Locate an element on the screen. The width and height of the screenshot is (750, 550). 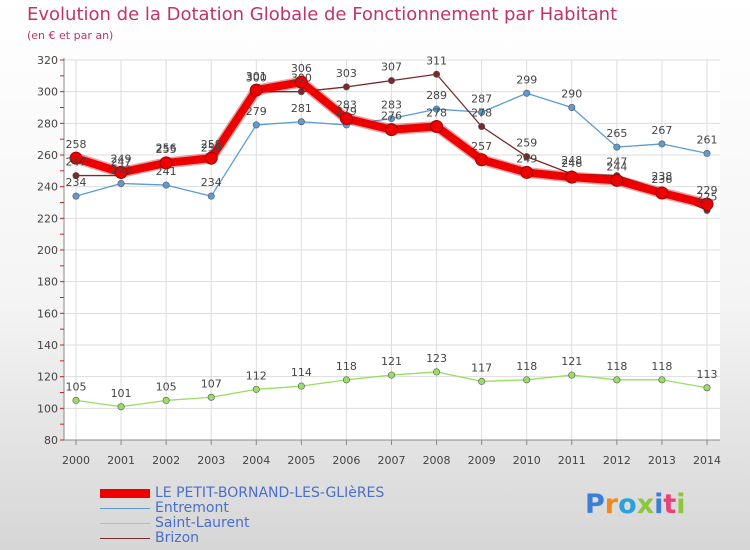
data-label: 113 is located at coordinates (707, 374).